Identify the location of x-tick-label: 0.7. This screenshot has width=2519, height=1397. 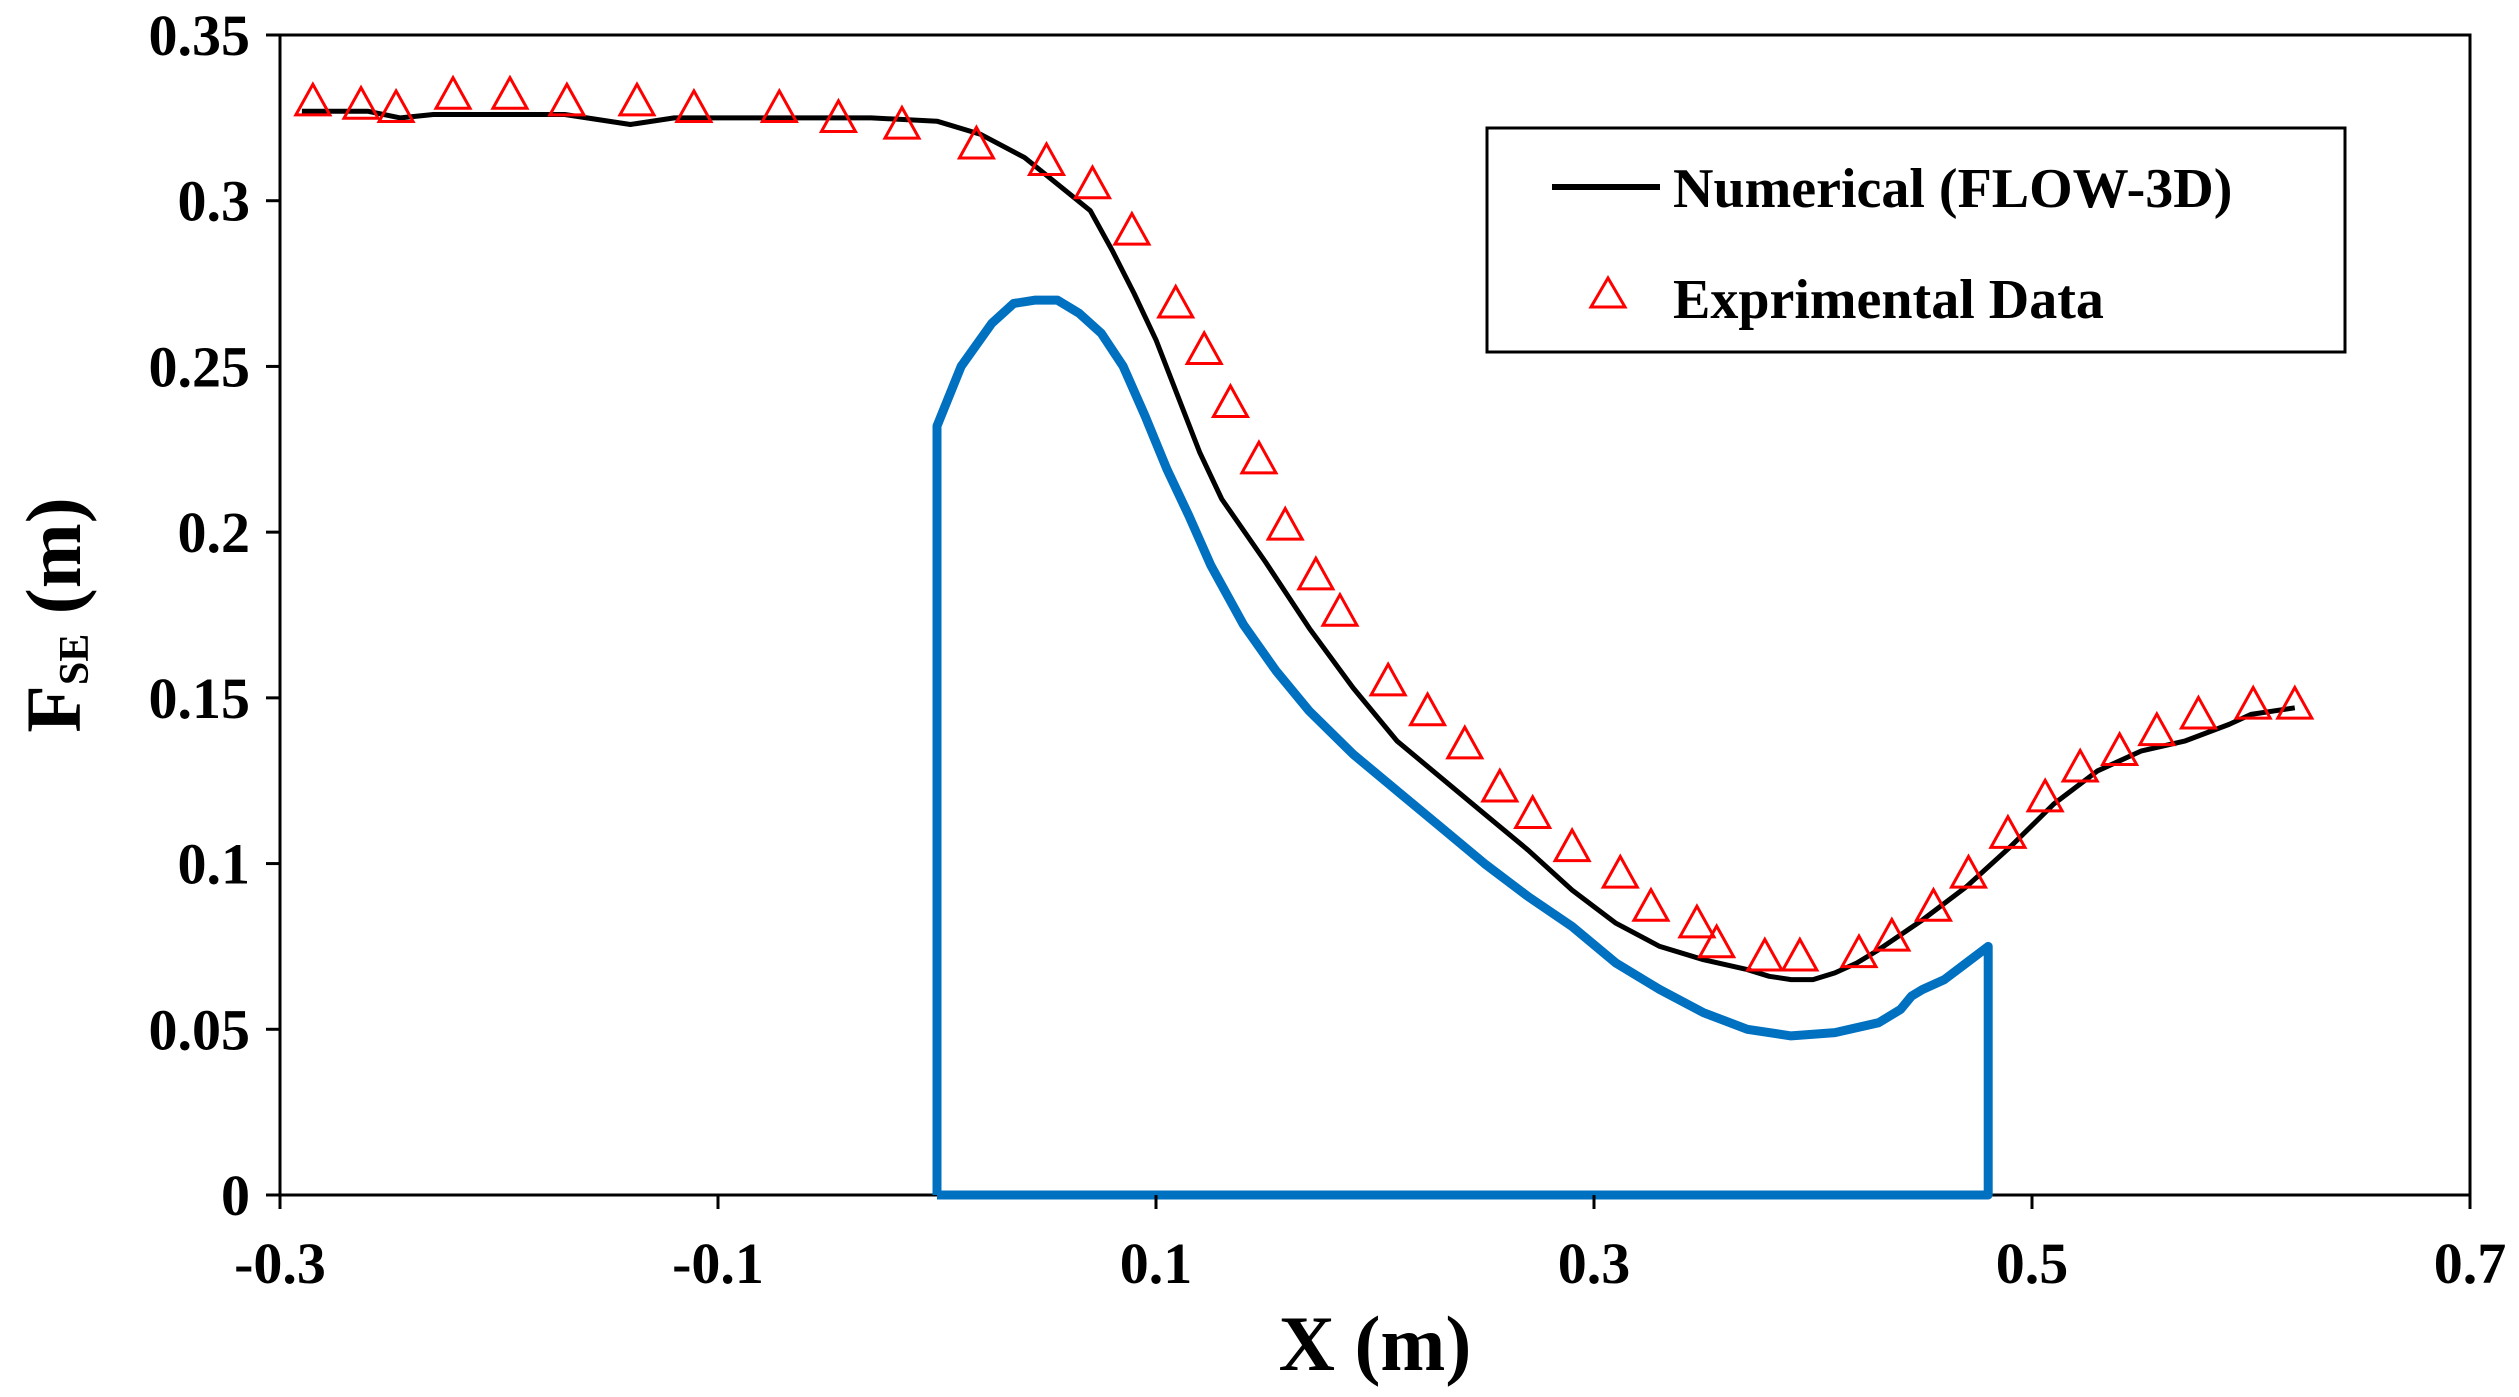
(2470, 1263).